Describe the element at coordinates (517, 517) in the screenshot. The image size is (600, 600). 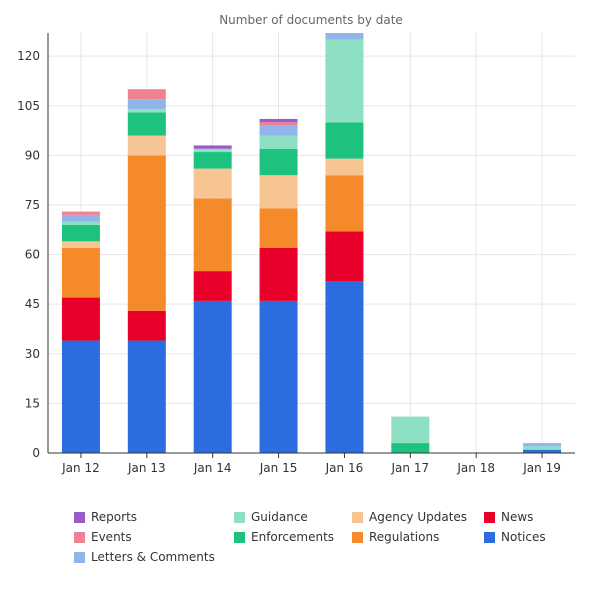
I see `legend-label: News` at that location.